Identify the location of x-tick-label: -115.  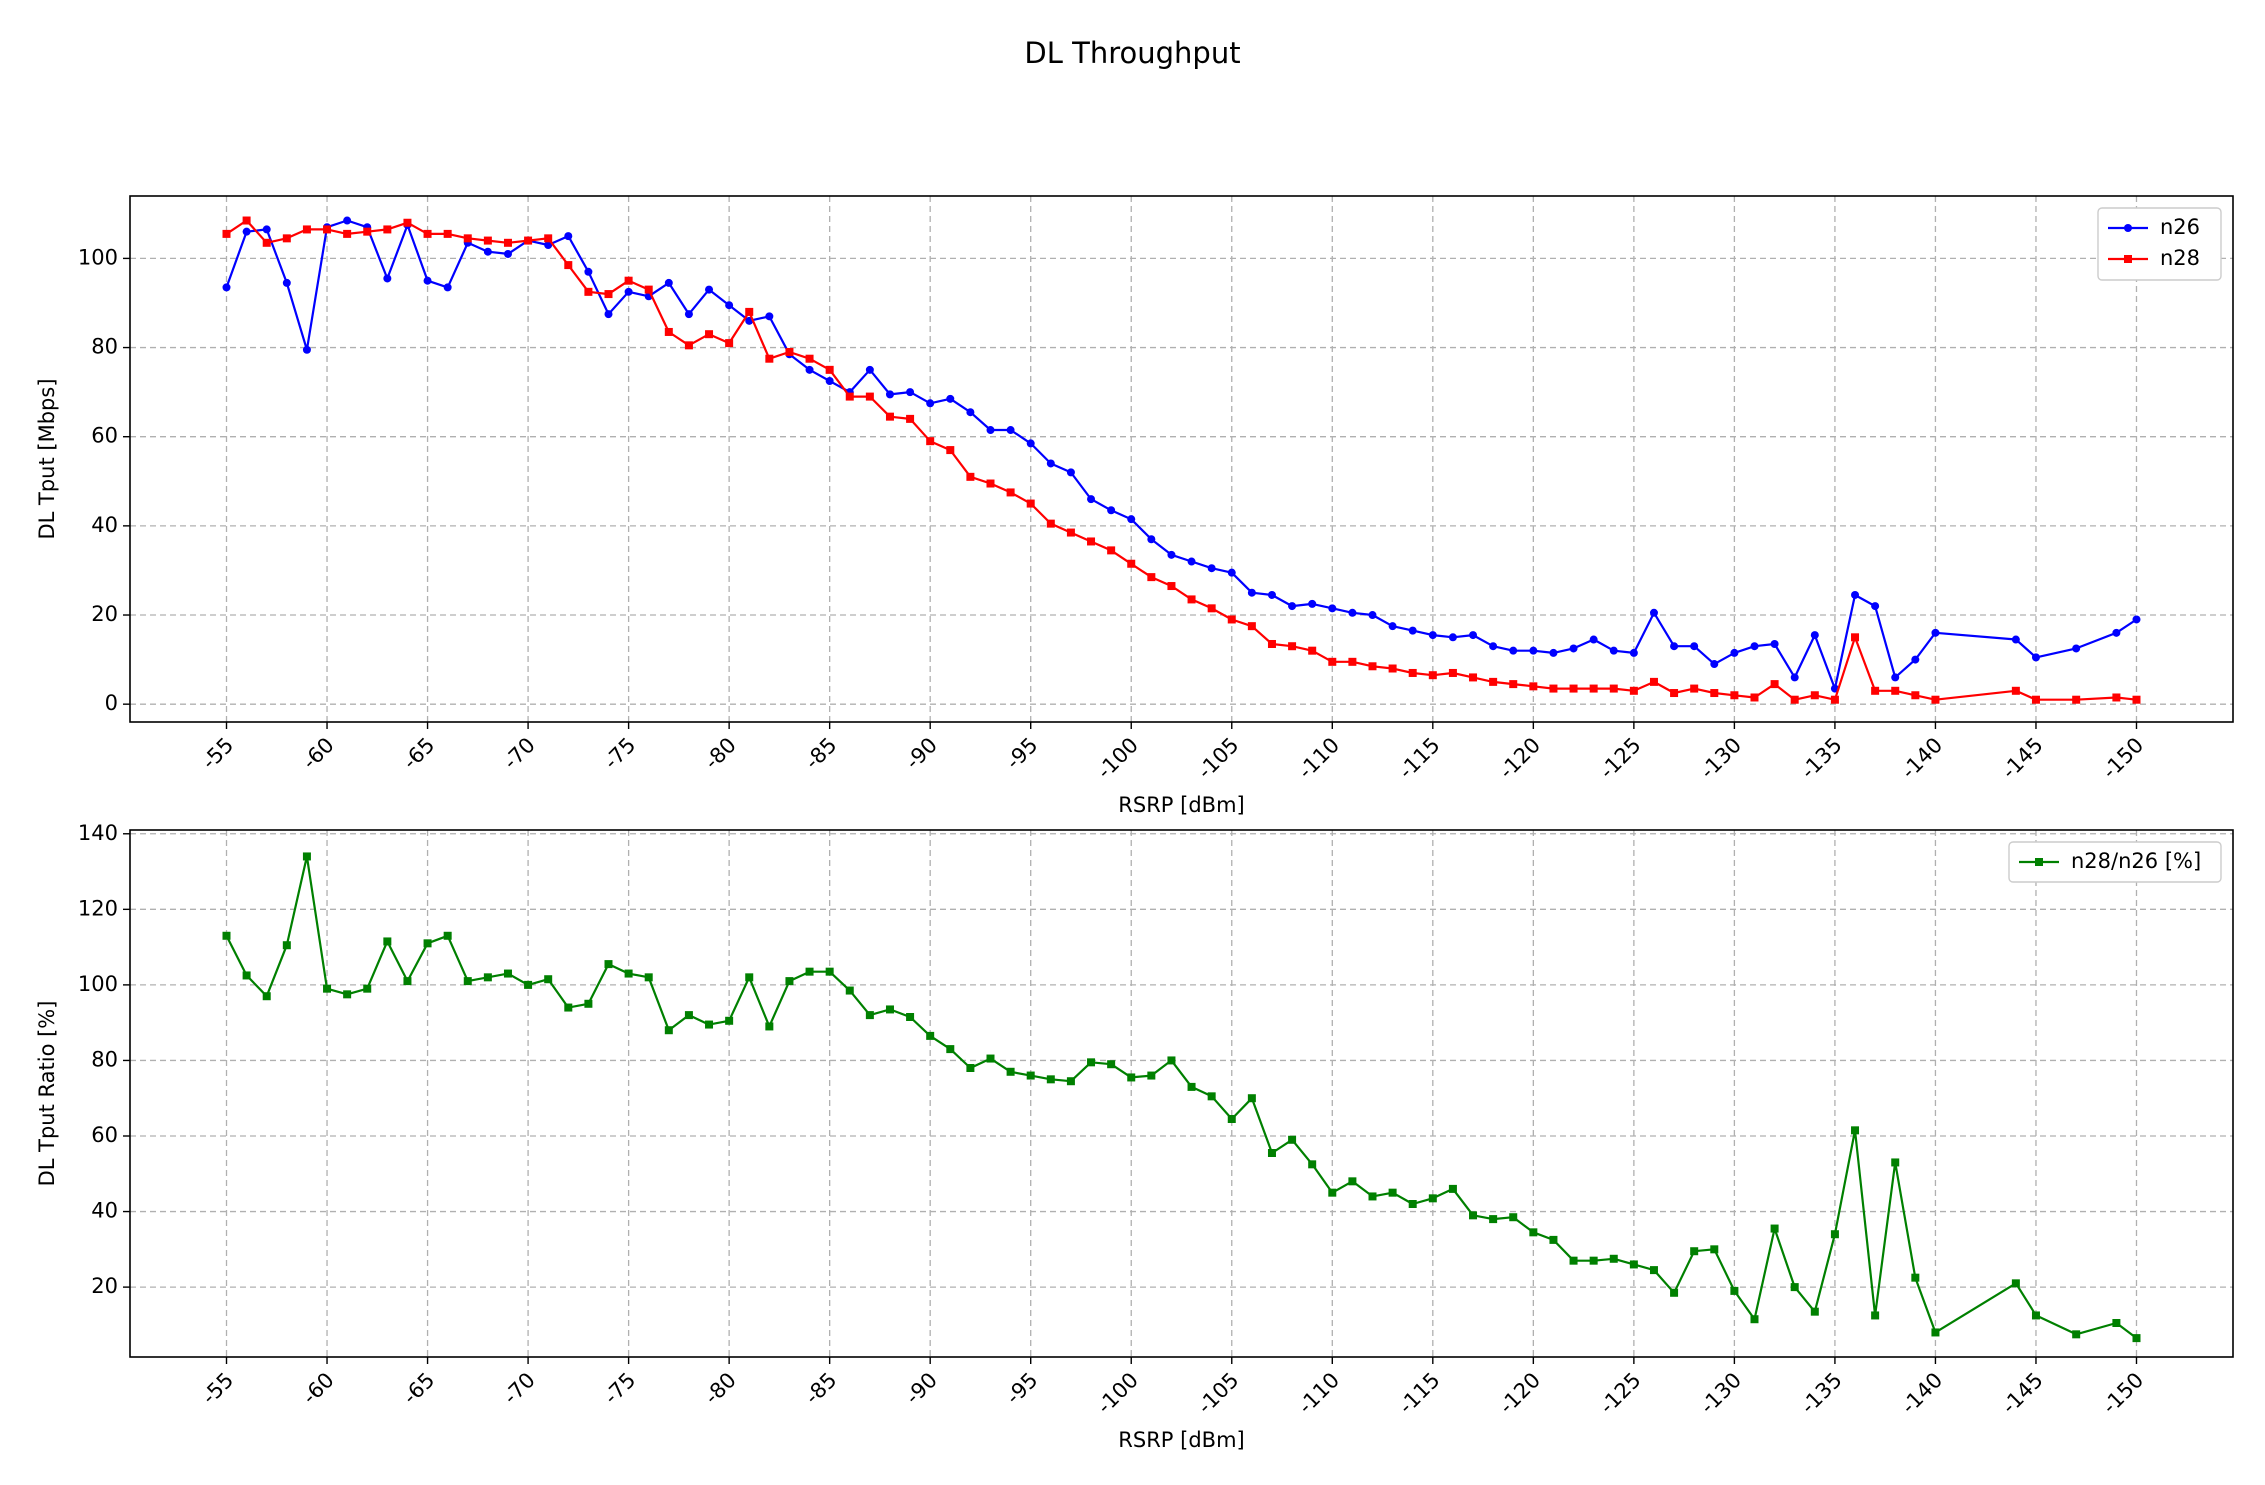
(1419, 1393).